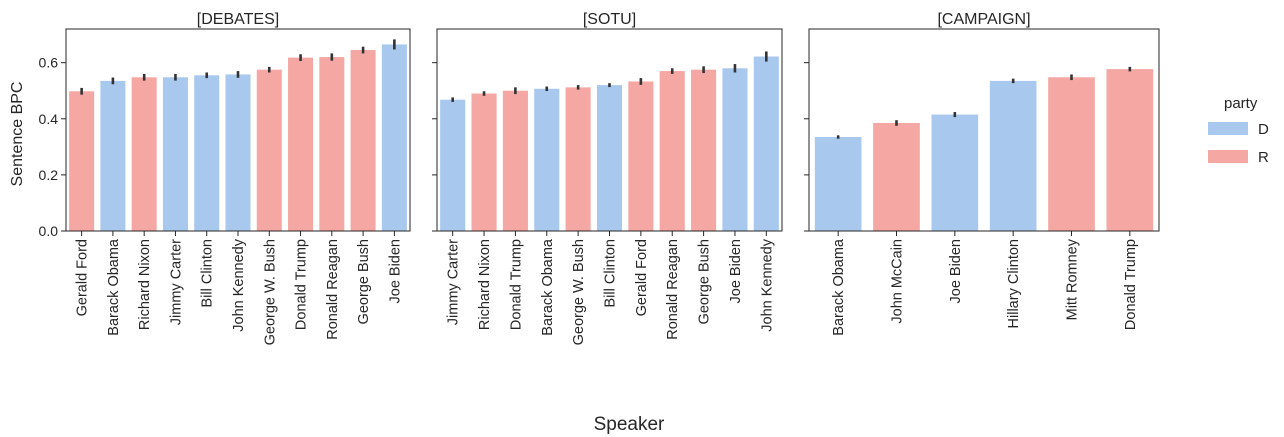  What do you see at coordinates (1073, 279) in the screenshot?
I see `x-tick-label: Mitt Romney` at bounding box center [1073, 279].